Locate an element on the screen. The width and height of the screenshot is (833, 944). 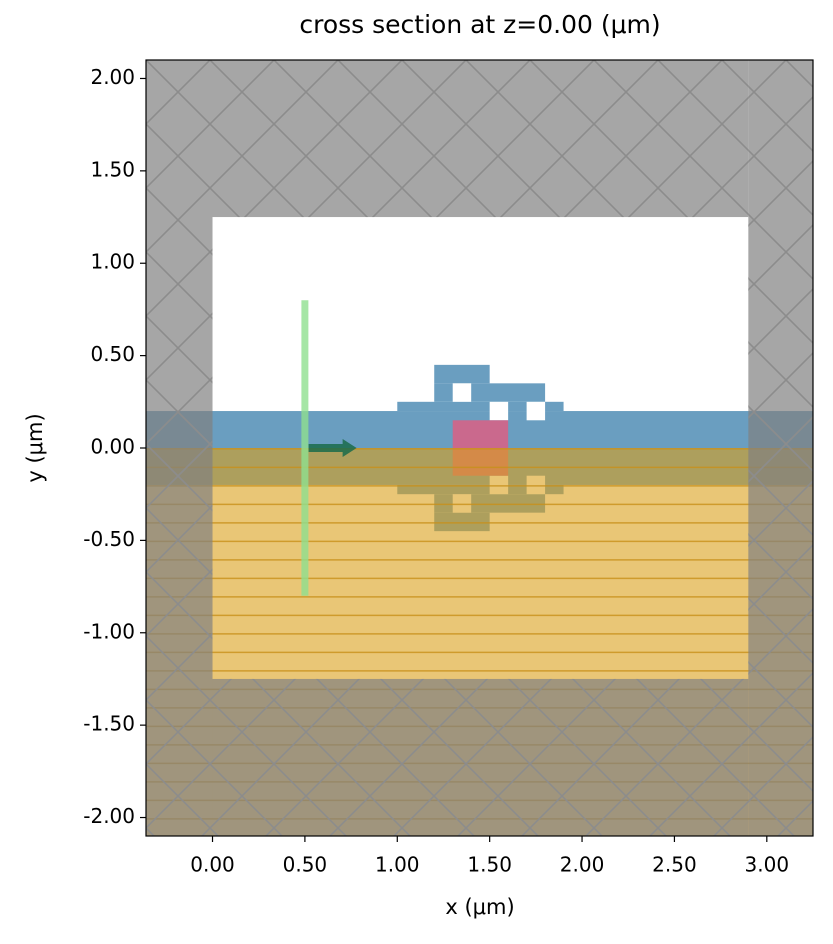
y-tick-label: 1.50 is located at coordinates (112, 169).